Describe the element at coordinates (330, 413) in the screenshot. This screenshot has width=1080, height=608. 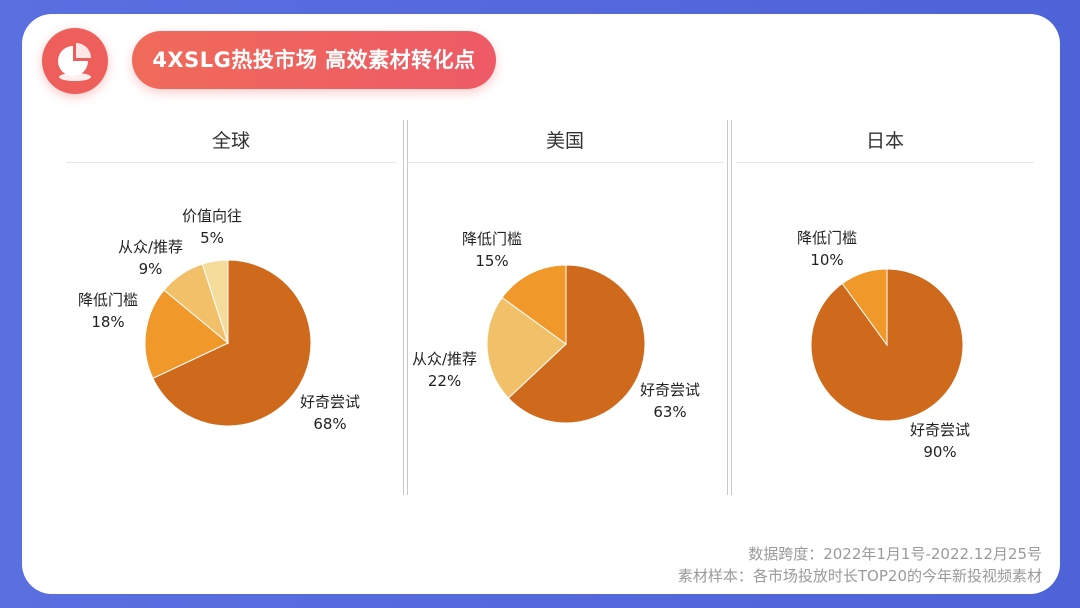
I see `slice-label: 好奇尝试 68%` at that location.